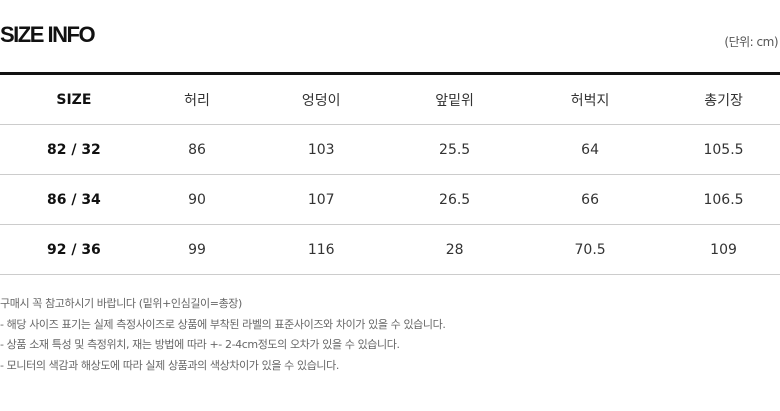 The image size is (780, 411). I want to click on table-cell: 109, so click(723, 249).